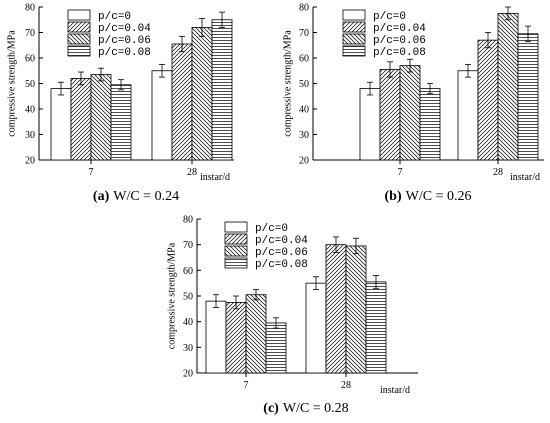 This screenshot has width=550, height=423. Describe the element at coordinates (146, 196) in the screenshot. I see `caption-text: W/C = 0.24` at that location.